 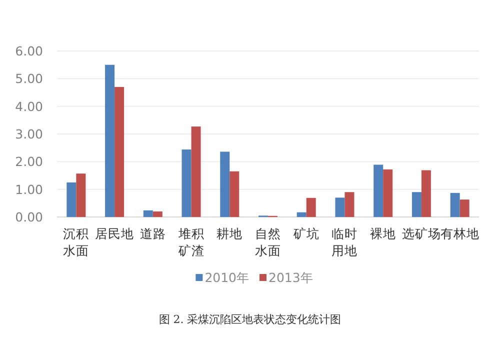 What do you see at coordinates (291, 277) in the screenshot?
I see `legend-label: 2013年` at bounding box center [291, 277].